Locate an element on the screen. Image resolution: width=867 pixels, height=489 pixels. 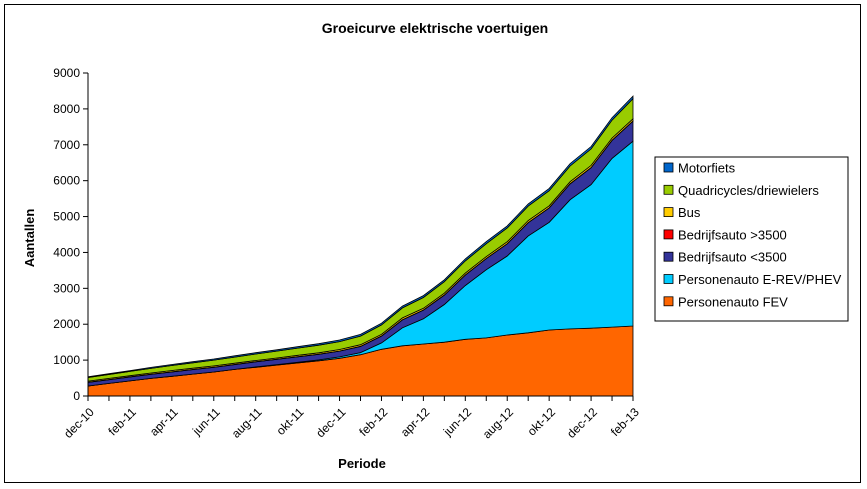
y-tick-label: 1000 is located at coordinates (66, 360).